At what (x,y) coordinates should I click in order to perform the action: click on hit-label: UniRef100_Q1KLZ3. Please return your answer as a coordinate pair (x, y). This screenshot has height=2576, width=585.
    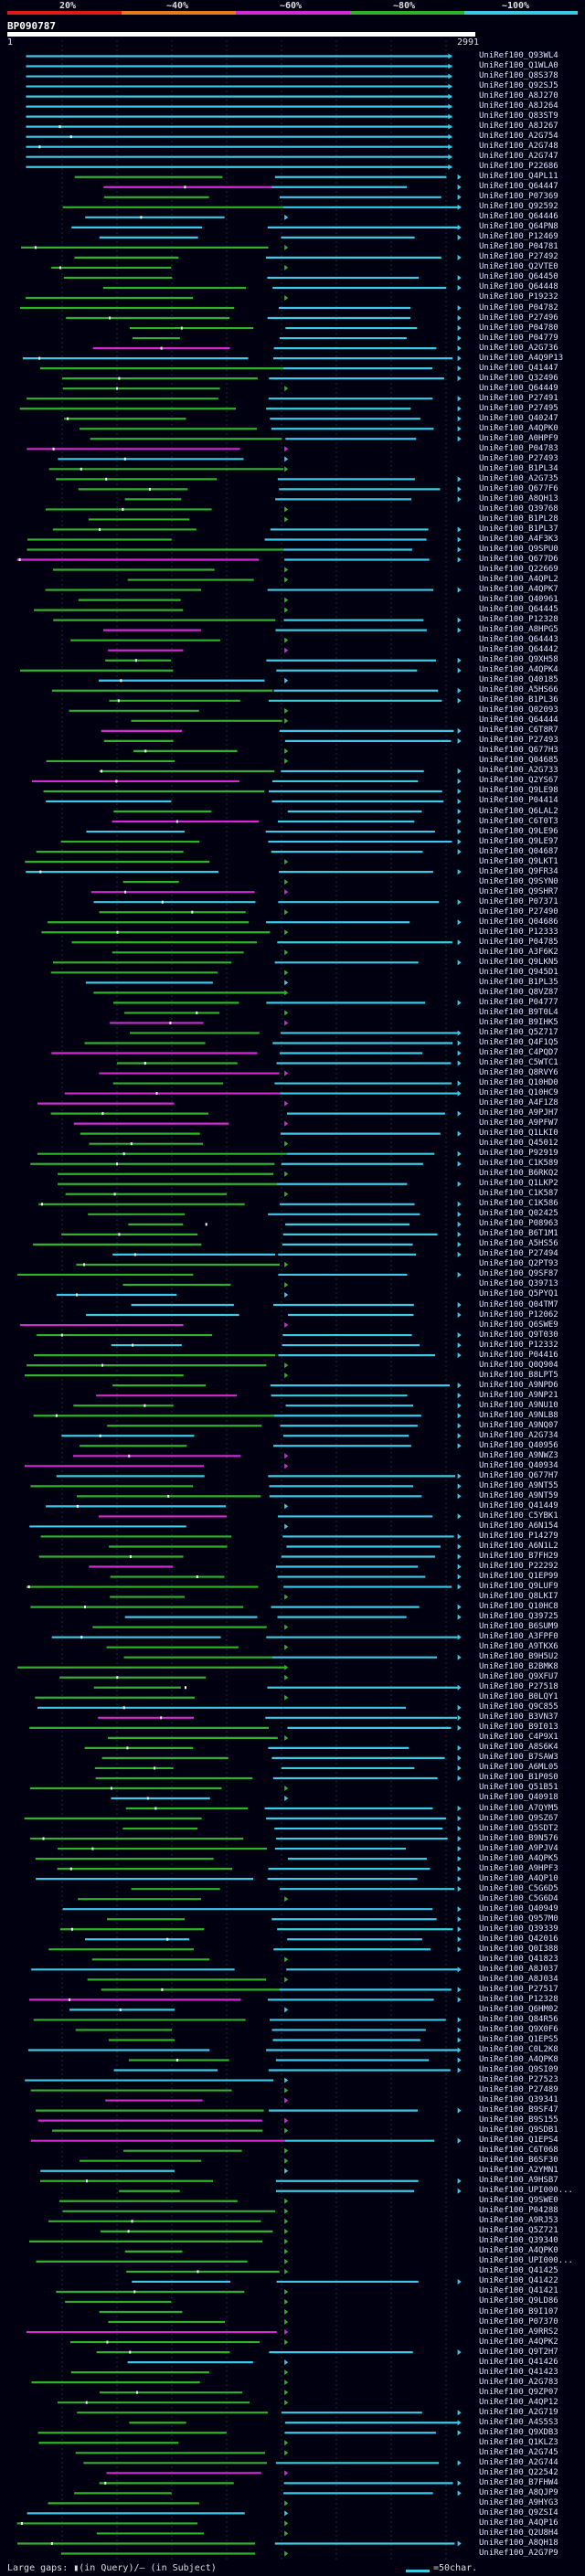
    Looking at the image, I should click on (518, 2442).